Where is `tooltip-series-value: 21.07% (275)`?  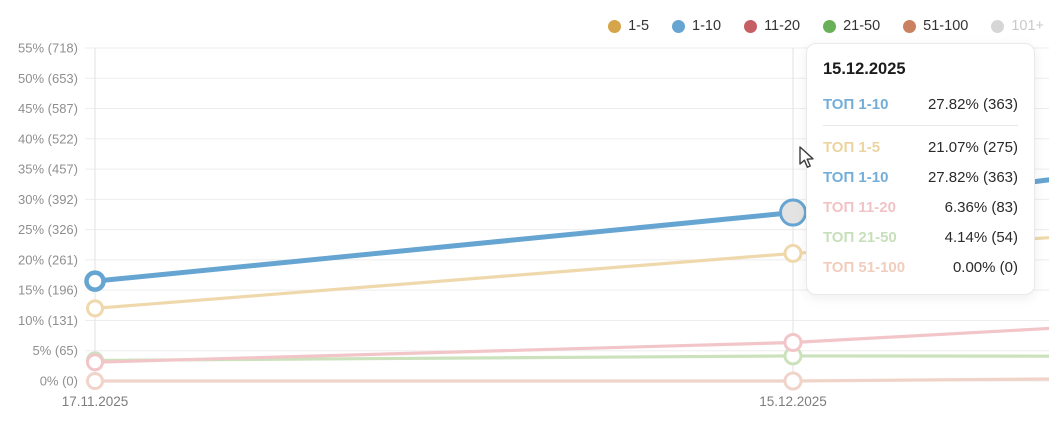
tooltip-series-value: 21.07% (275) is located at coordinates (972, 147).